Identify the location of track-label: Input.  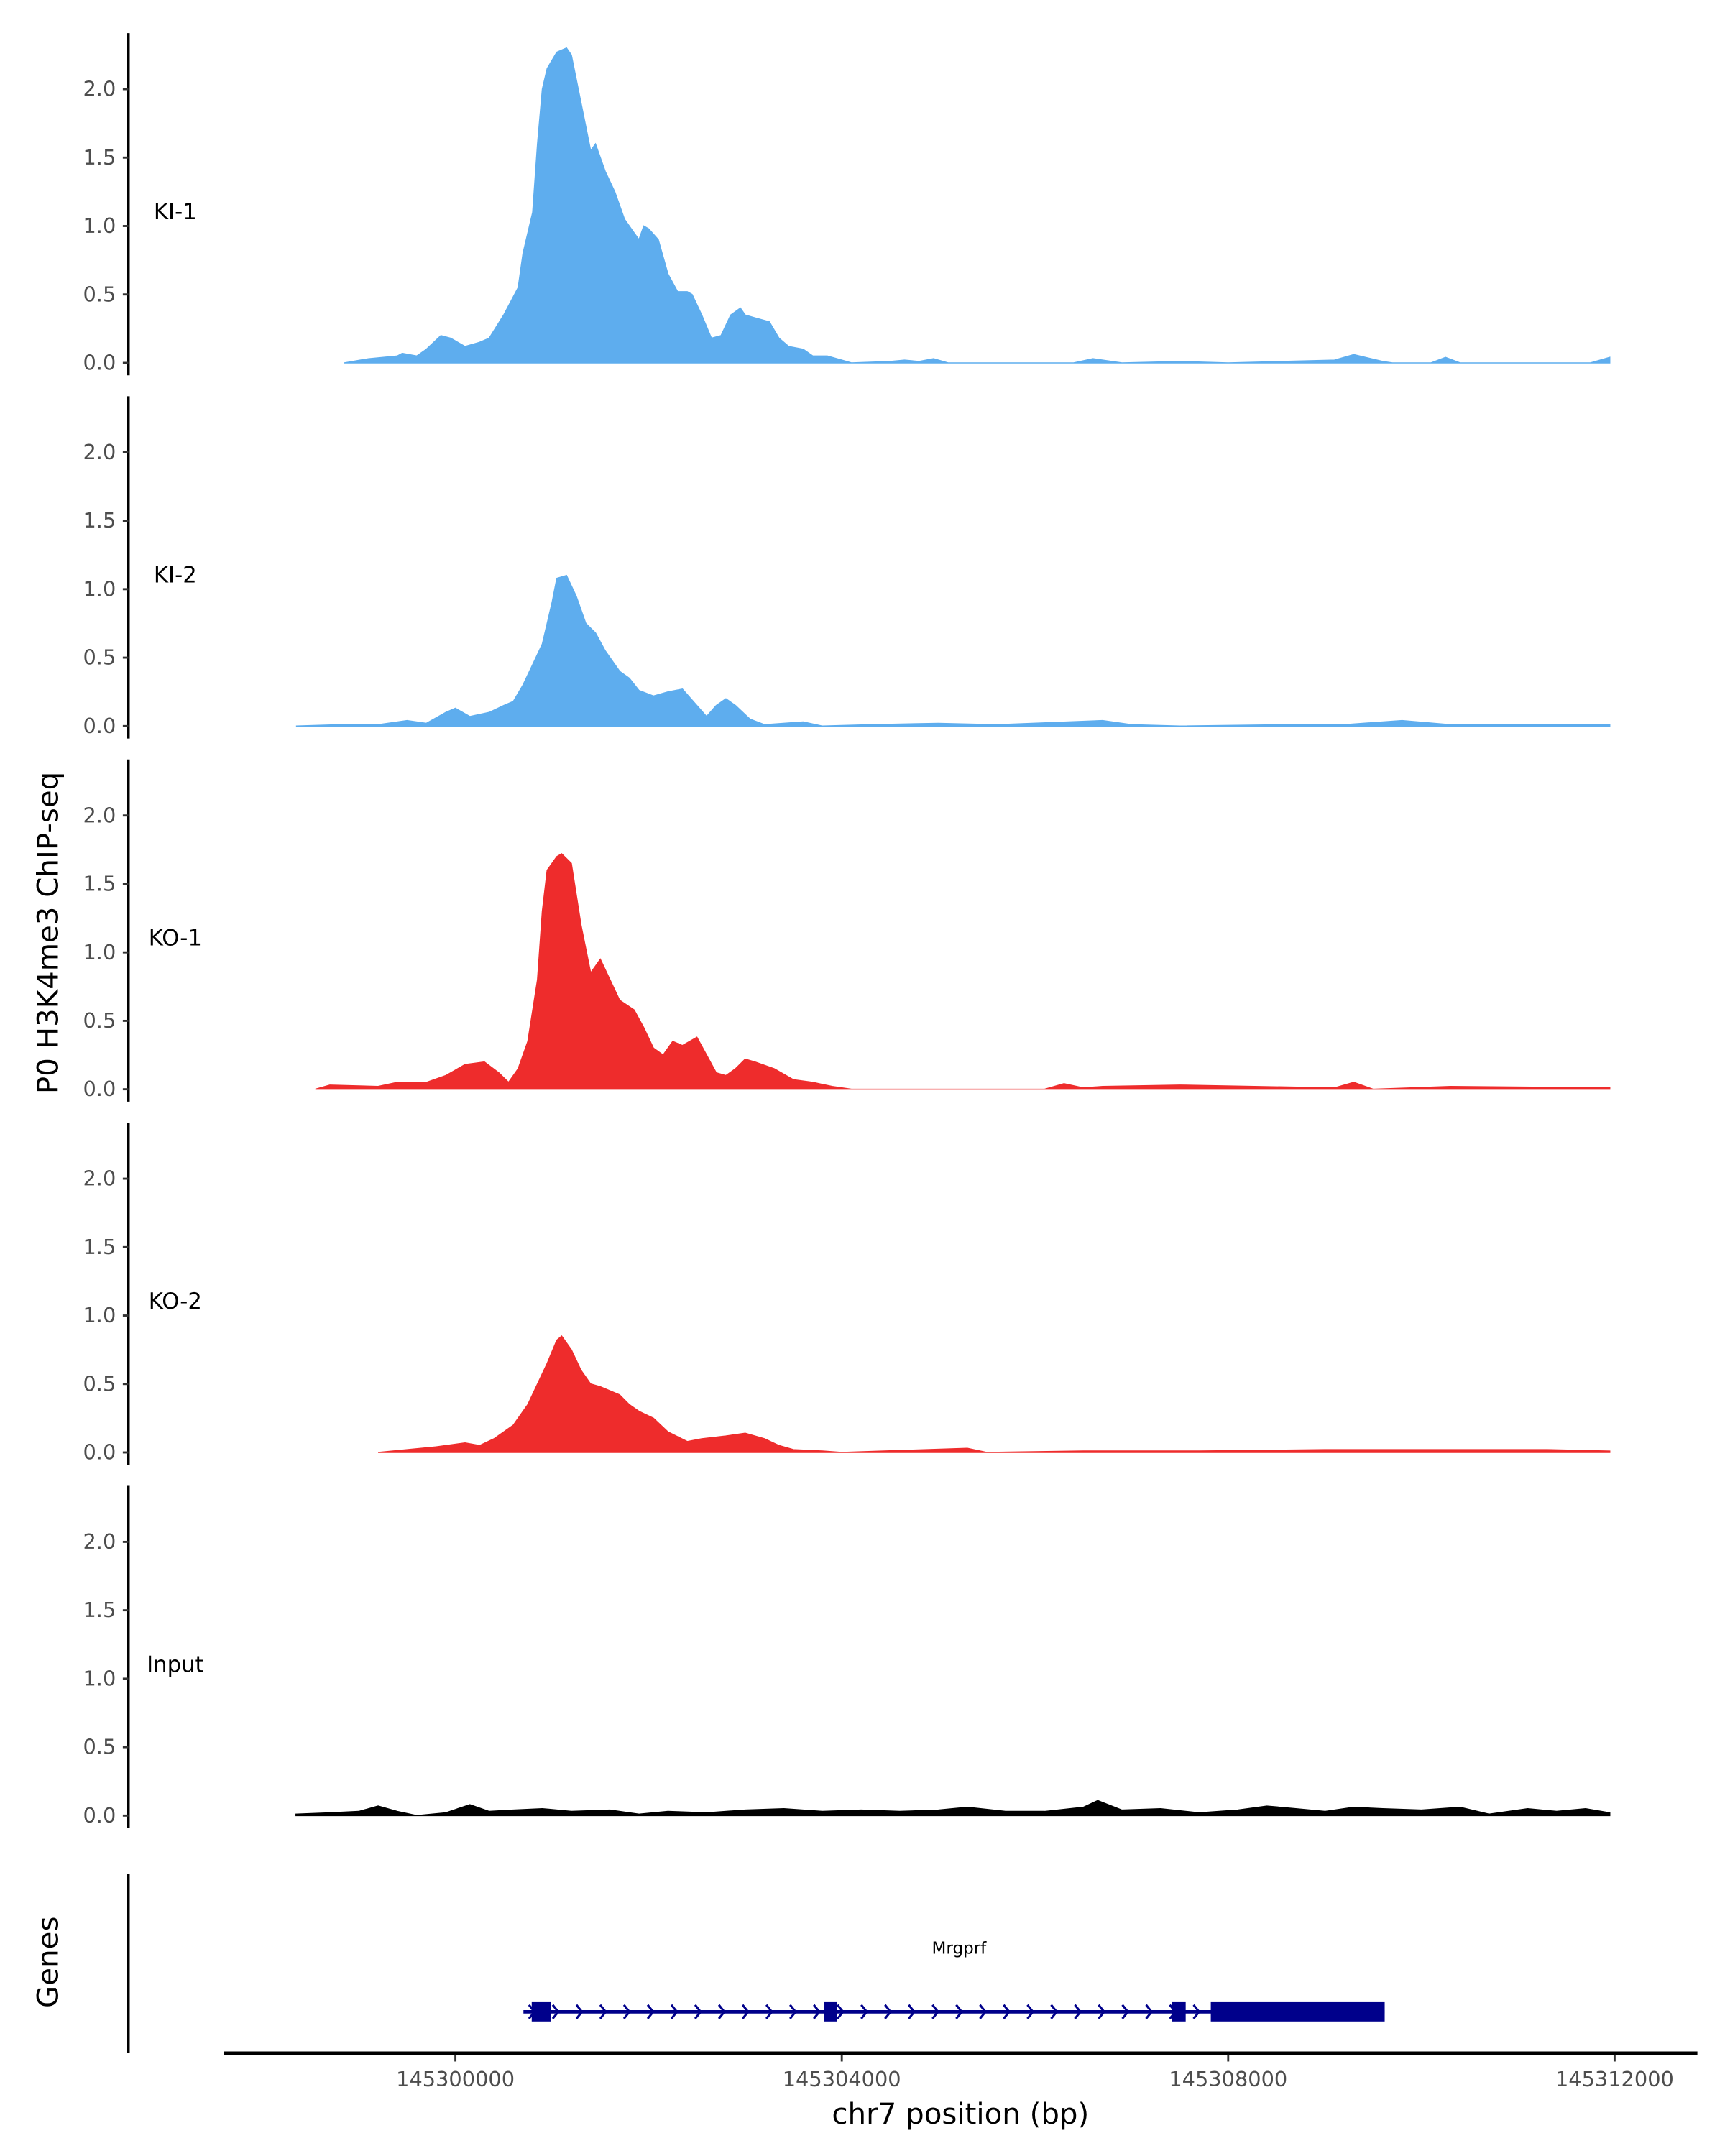
(175, 1664).